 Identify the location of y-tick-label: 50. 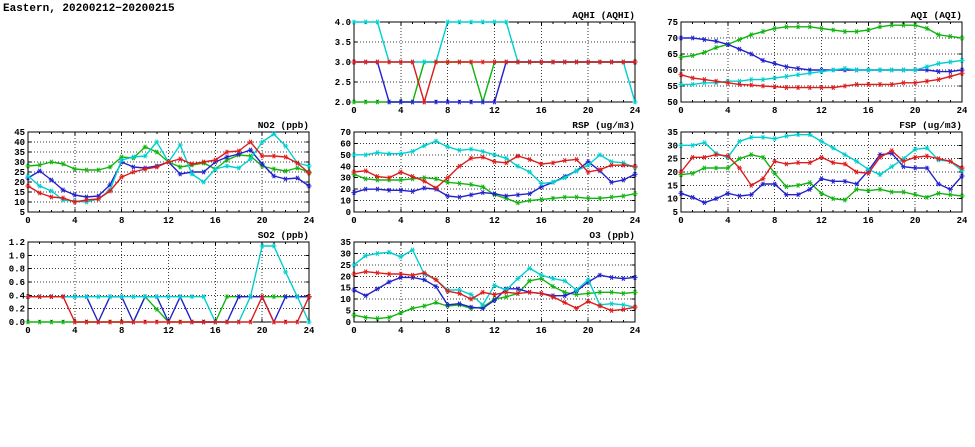
(345, 156).